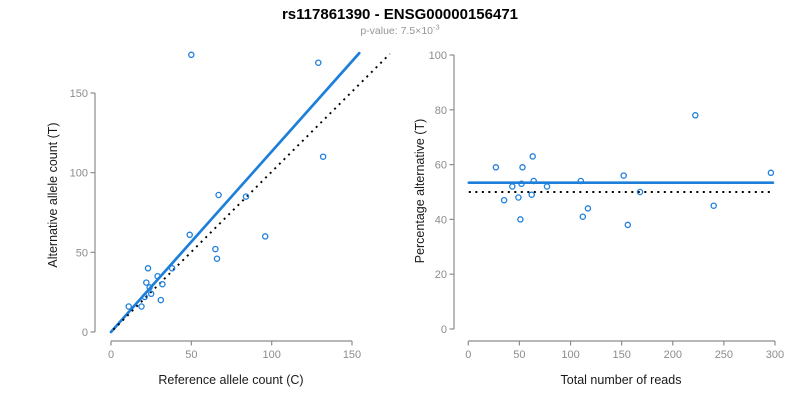 This screenshot has width=800, height=400. I want to click on right-y-tick-label: 100, so click(438, 56).